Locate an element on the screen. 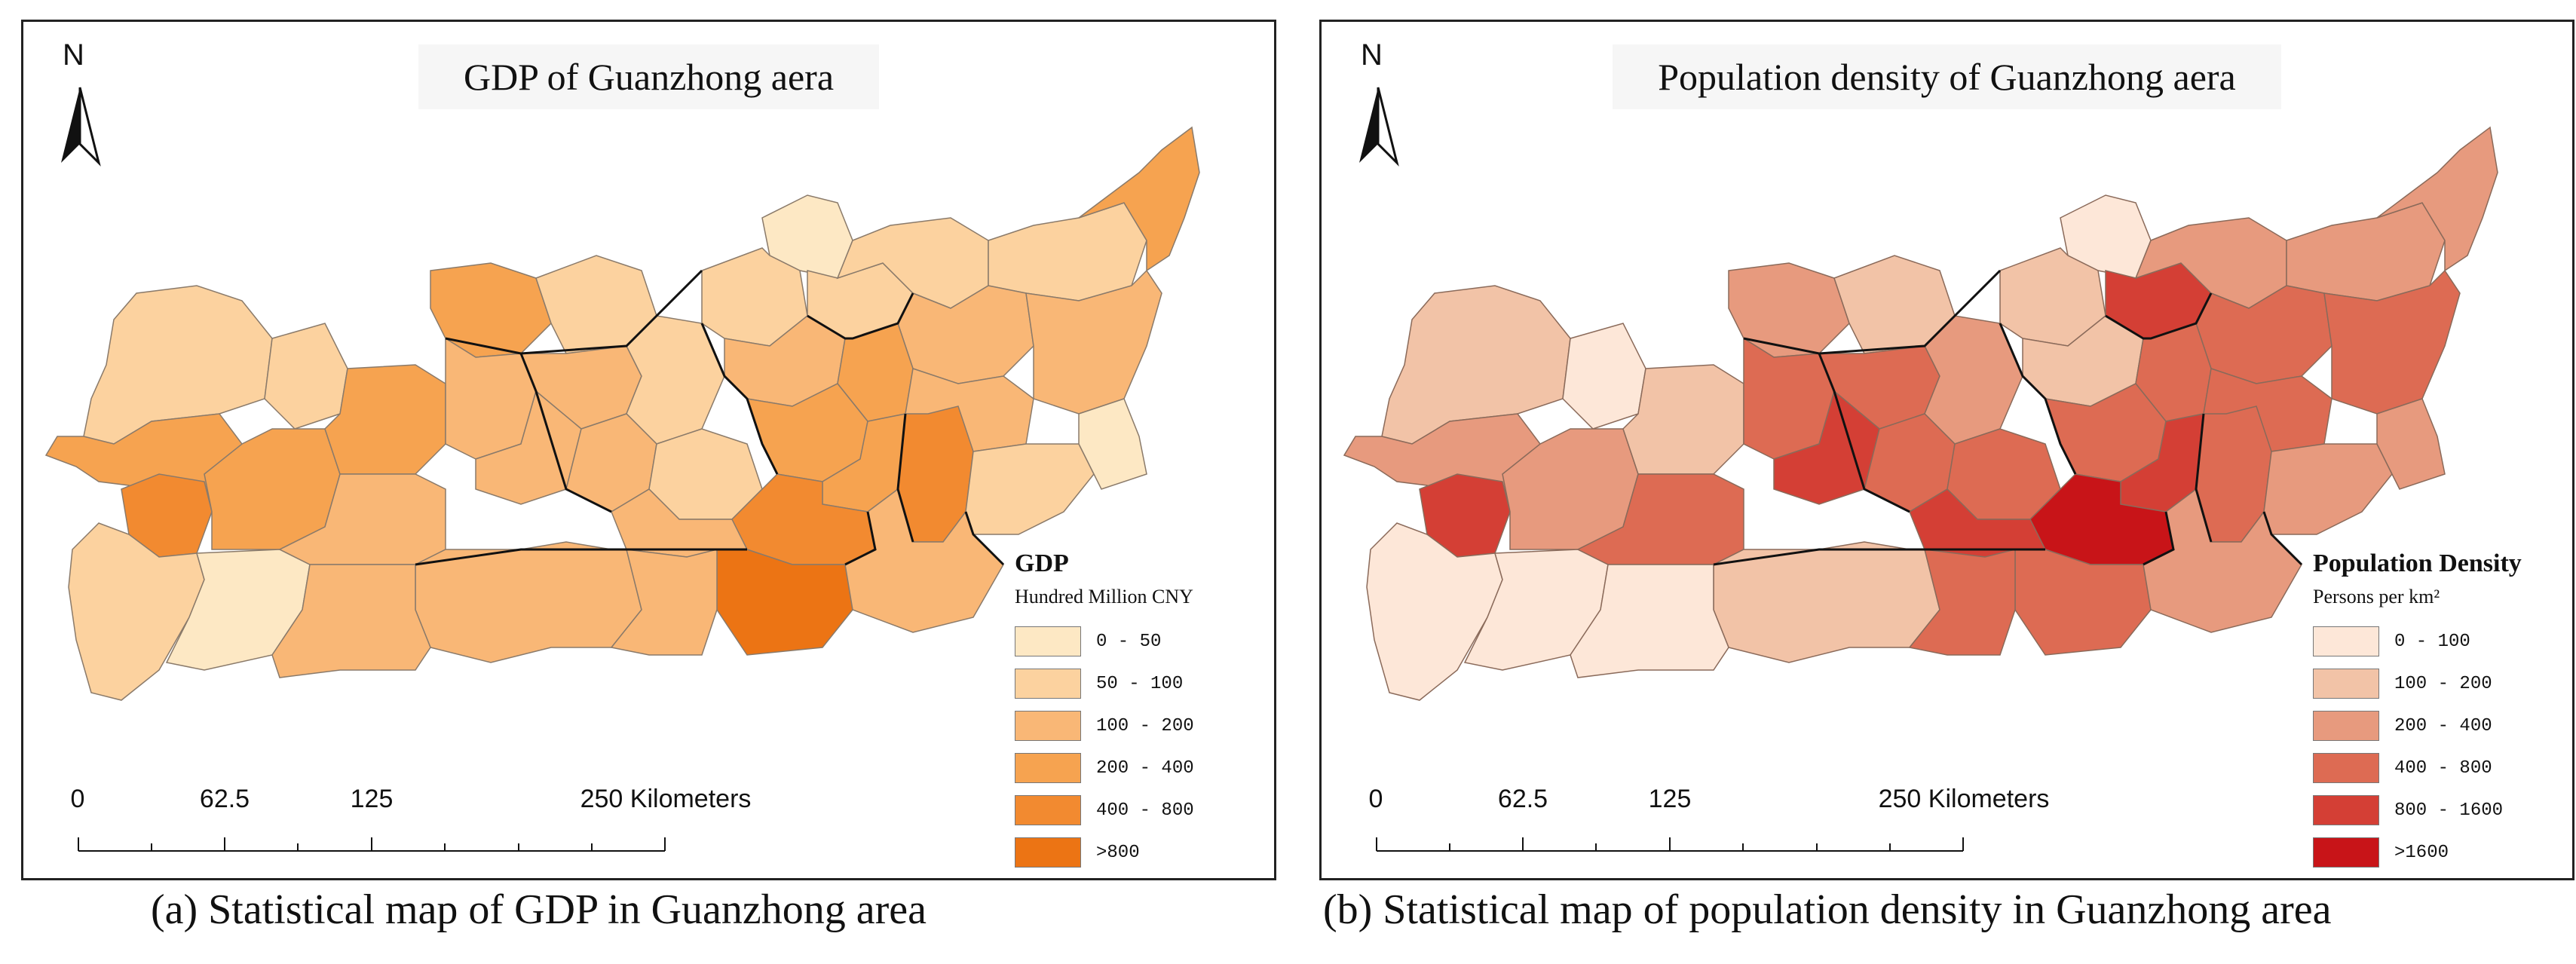  legend-label: 800 - 1600 is located at coordinates (2449, 810).